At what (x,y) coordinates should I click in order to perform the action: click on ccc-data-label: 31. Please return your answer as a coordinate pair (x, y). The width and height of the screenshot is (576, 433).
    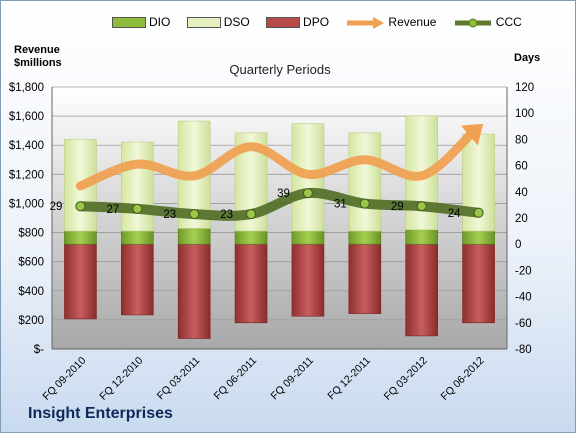
    Looking at the image, I should click on (340, 205).